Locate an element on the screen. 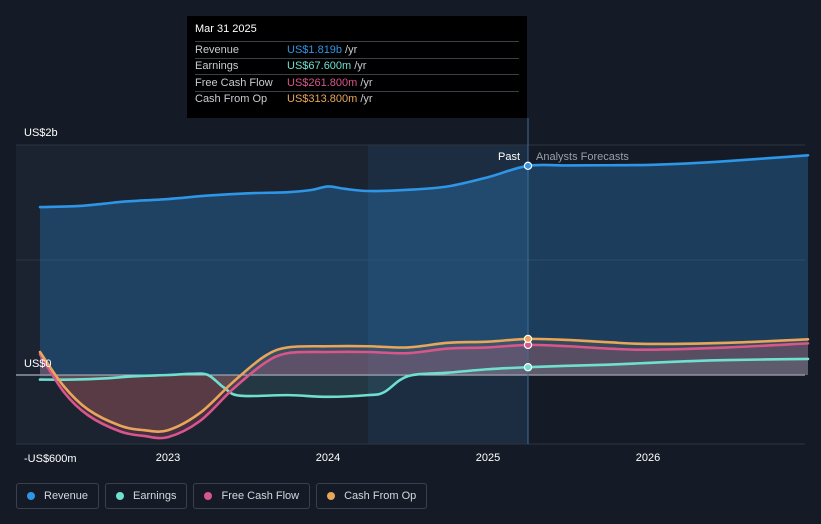  tooltip-value: US$67.600m is located at coordinates (319, 66).